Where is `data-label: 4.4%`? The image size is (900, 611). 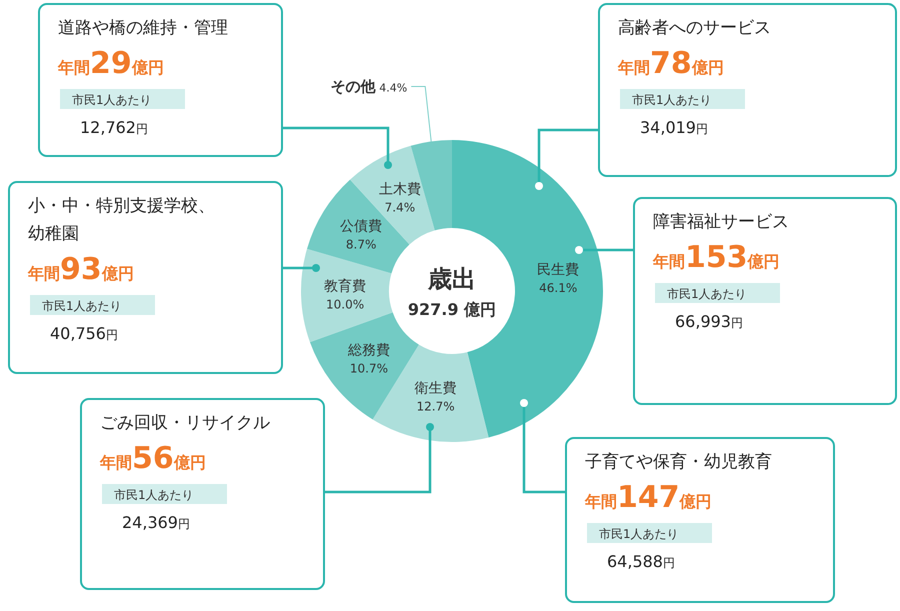
data-label: 4.4% is located at coordinates (393, 87).